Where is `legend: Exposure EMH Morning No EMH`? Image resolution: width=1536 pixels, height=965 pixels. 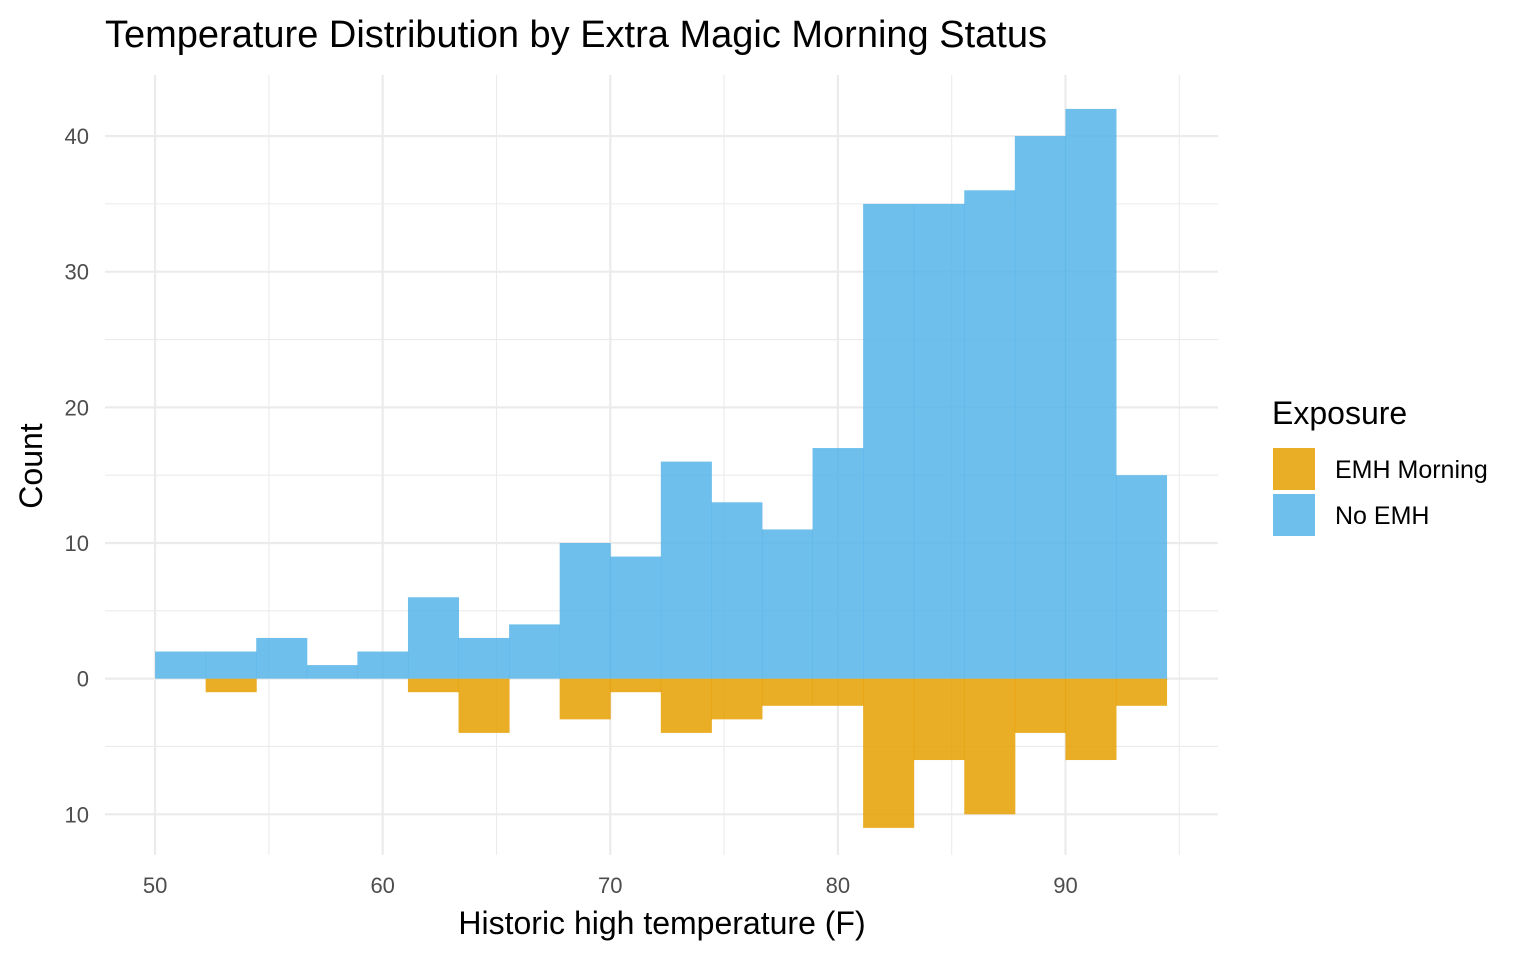 legend: Exposure EMH Morning No EMH is located at coordinates (1380, 465).